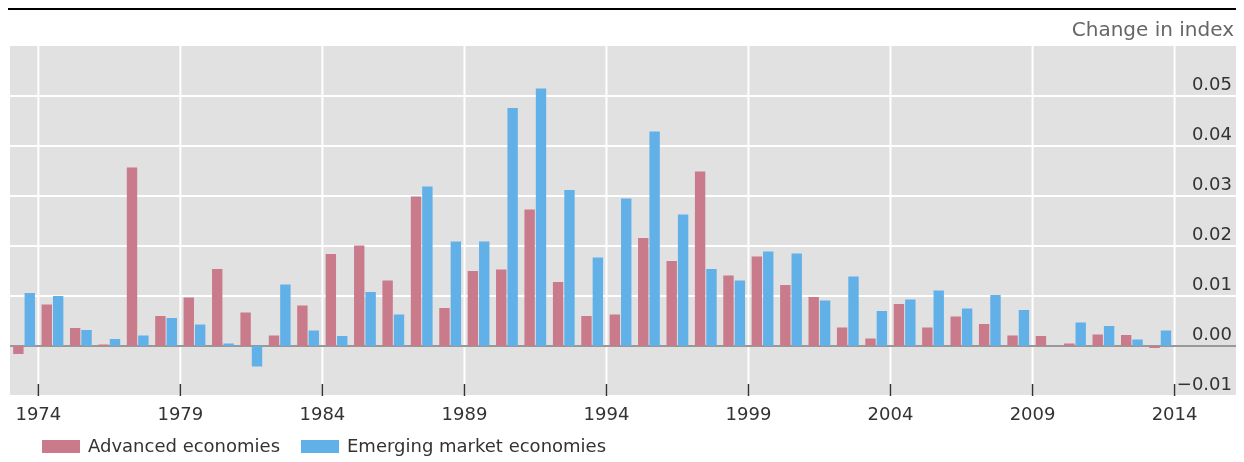 This screenshot has width=1244, height=462. Describe the element at coordinates (477, 445) in the screenshot. I see `legend-label: Emerging market economies` at that location.